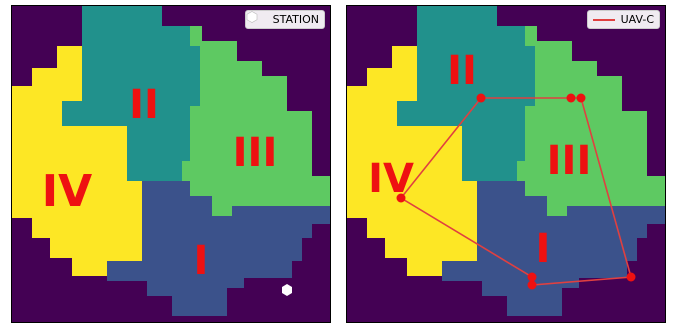 The width and height of the screenshot is (682, 329). Describe the element at coordinates (287, 290) in the screenshot. I see `station-hexagon-icon` at that location.